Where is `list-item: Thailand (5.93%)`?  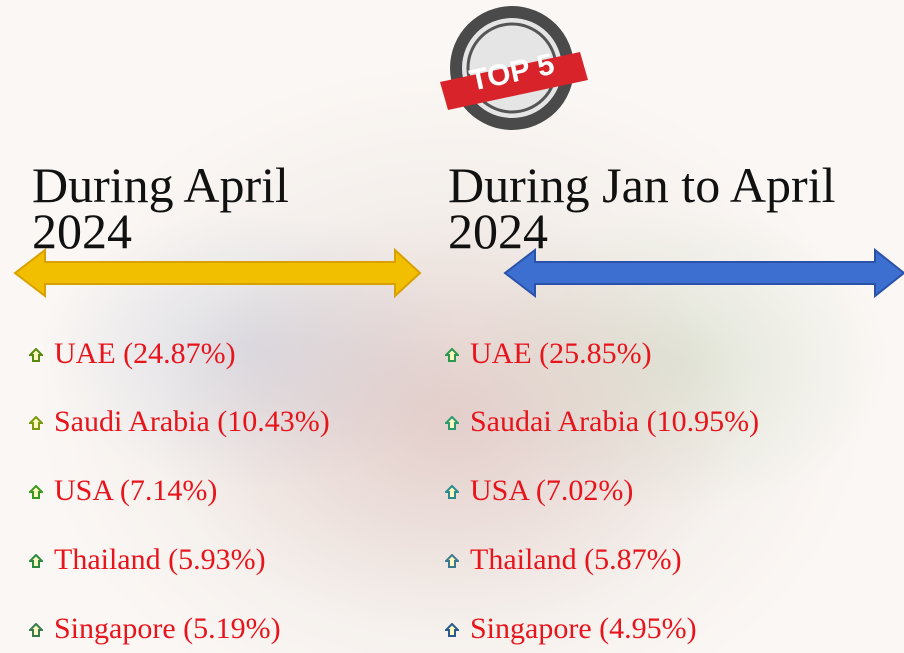 list-item: Thailand (5.93%) is located at coordinates (160, 559).